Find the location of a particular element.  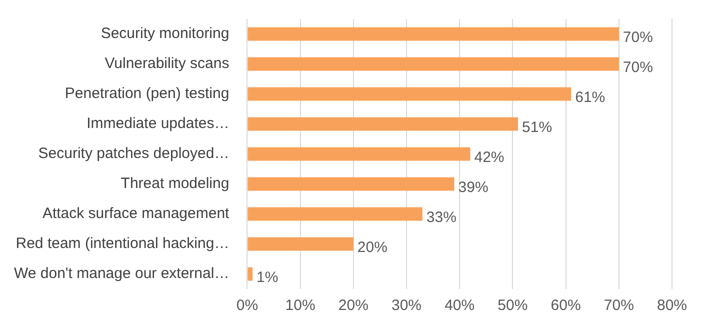

data-label: 39% is located at coordinates (473, 187).